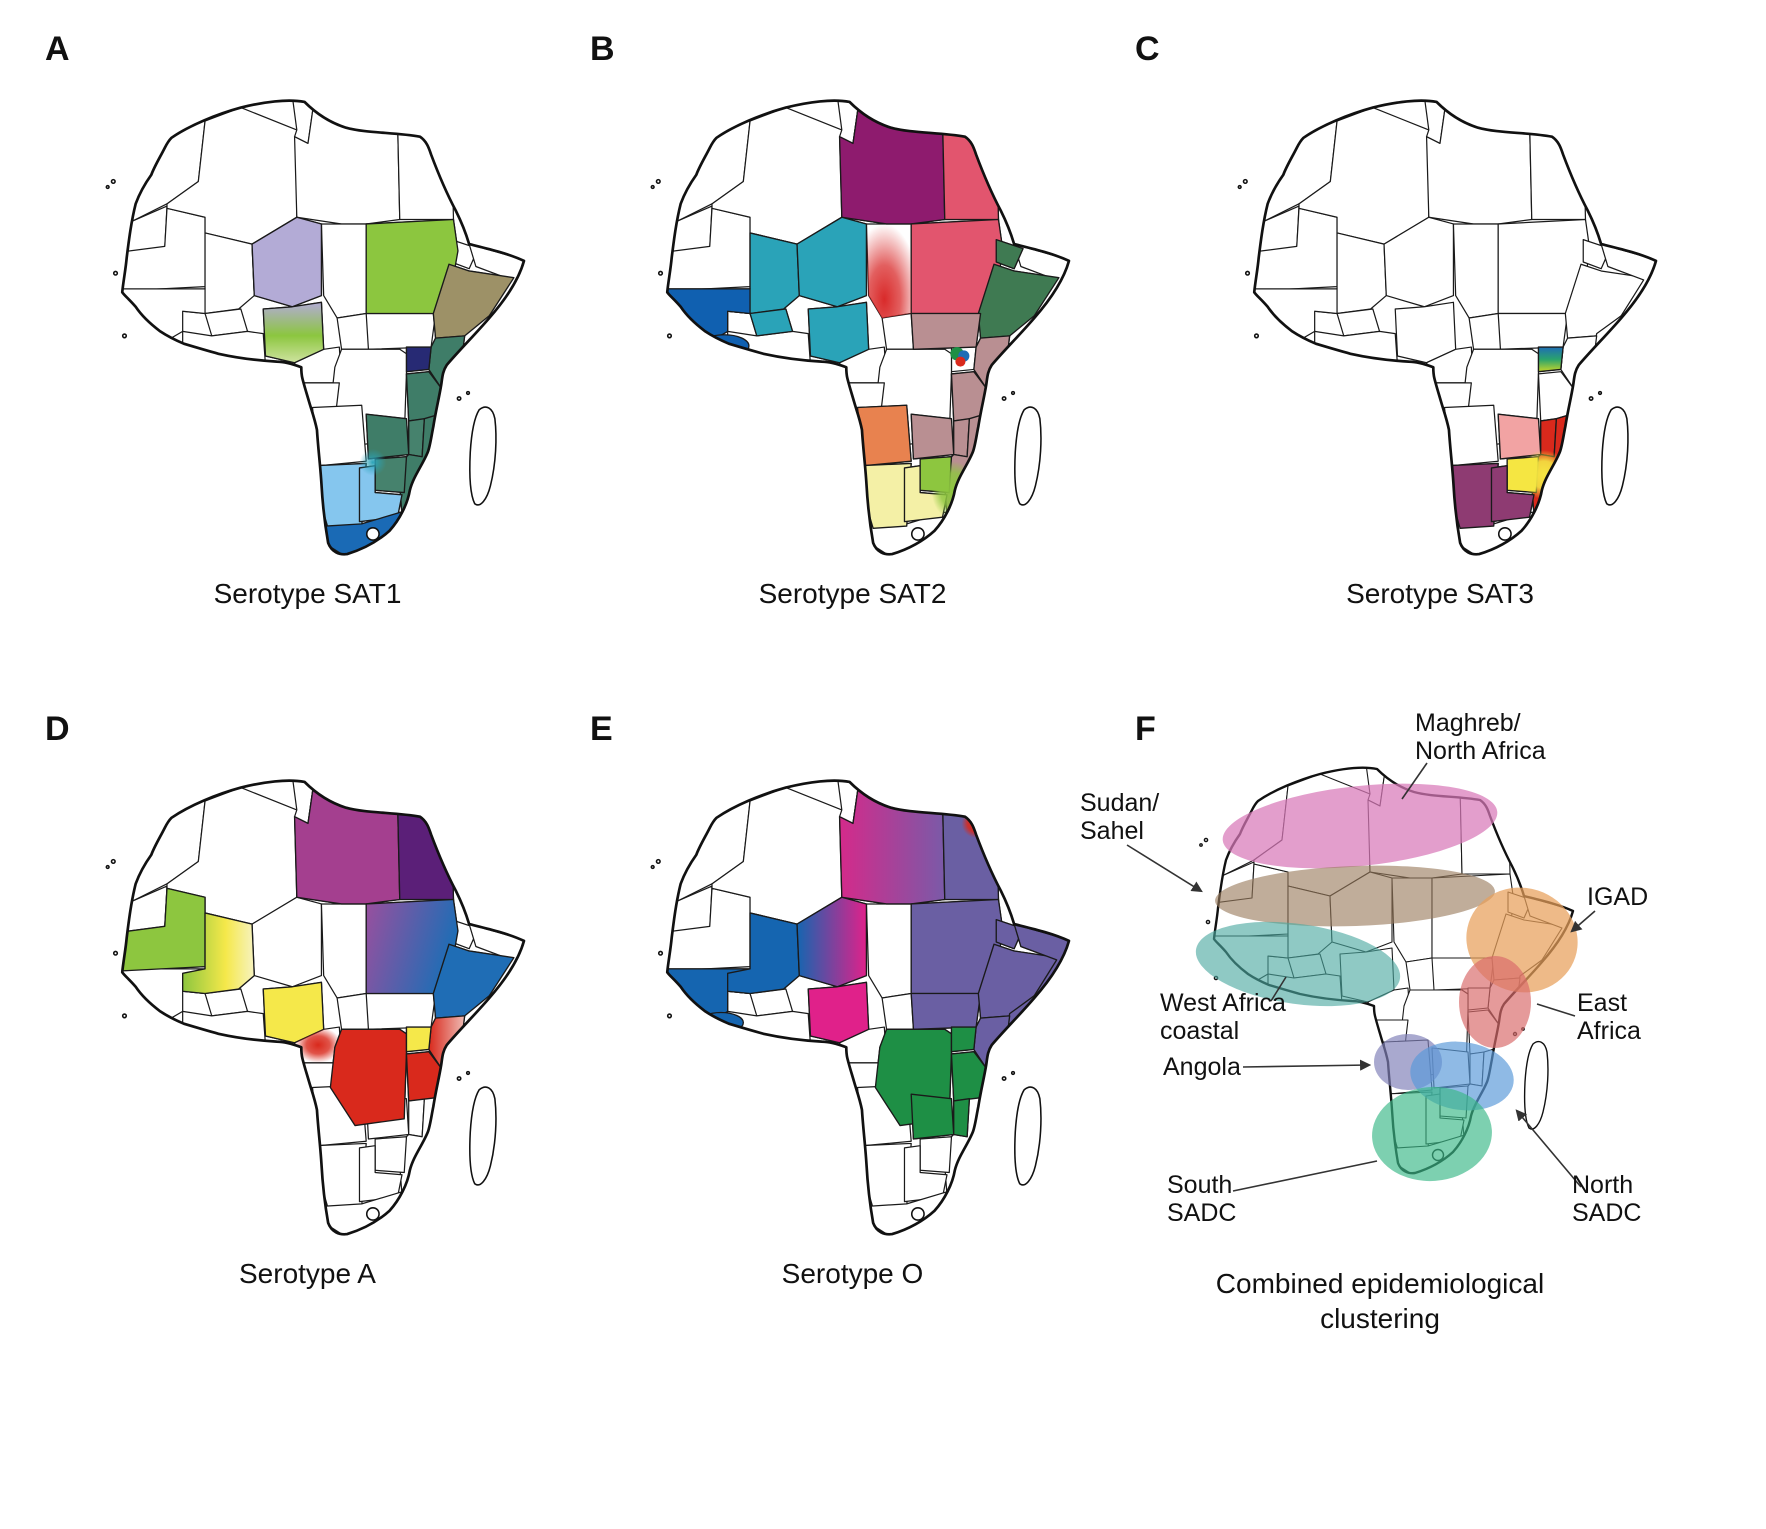 This screenshot has height=1529, width=1766. Describe the element at coordinates (602, 49) in the screenshot. I see `panel-letter-b: B` at that location.